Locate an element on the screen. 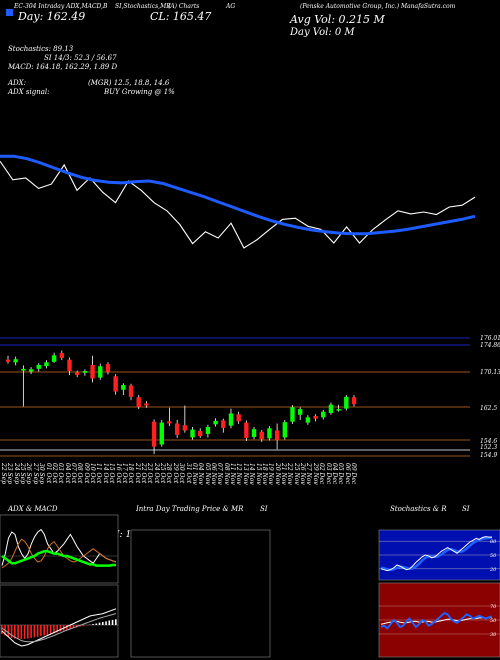  price-level-label-2: 170.13 is located at coordinates (490, 372).